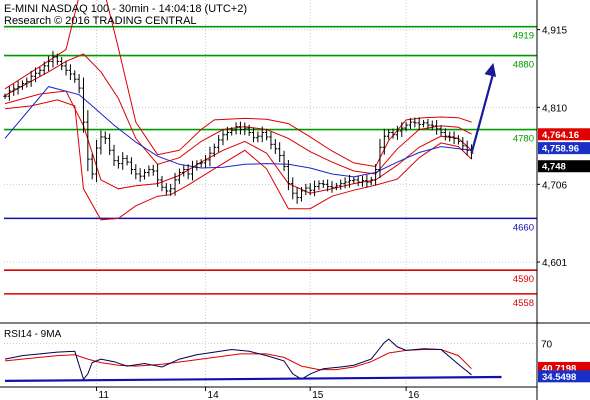  I want to click on price-tag-2-box, so click(564, 166).